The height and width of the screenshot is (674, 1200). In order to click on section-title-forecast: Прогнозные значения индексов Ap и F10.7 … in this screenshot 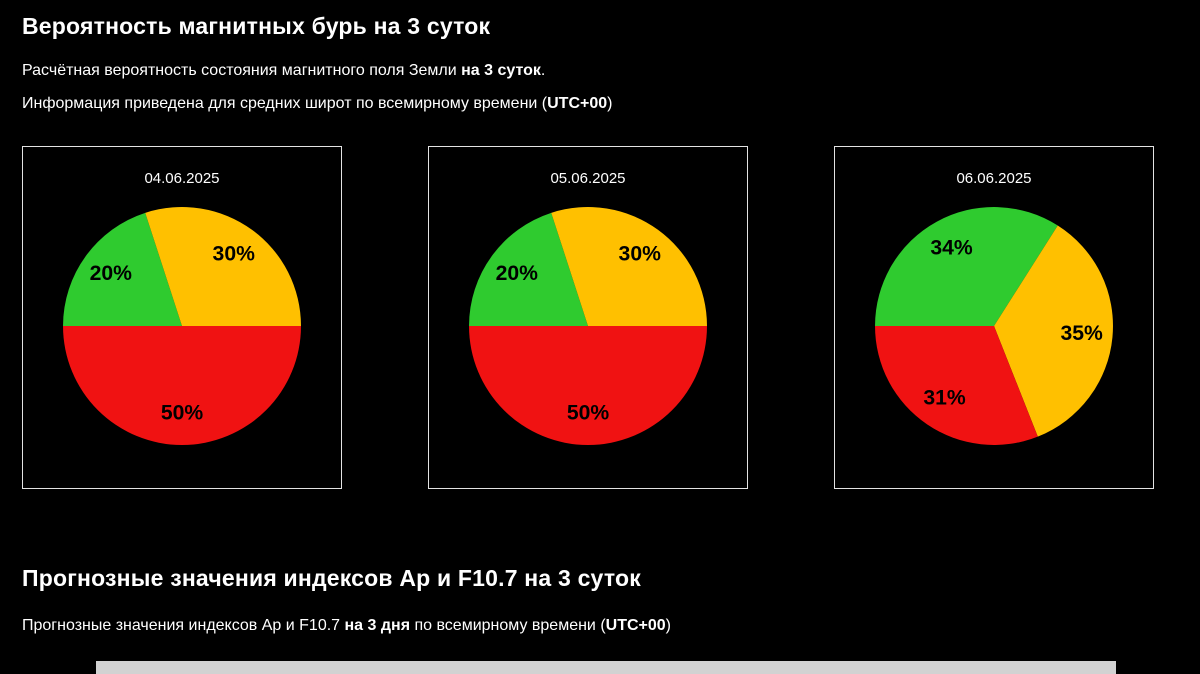, I will do `click(331, 578)`.